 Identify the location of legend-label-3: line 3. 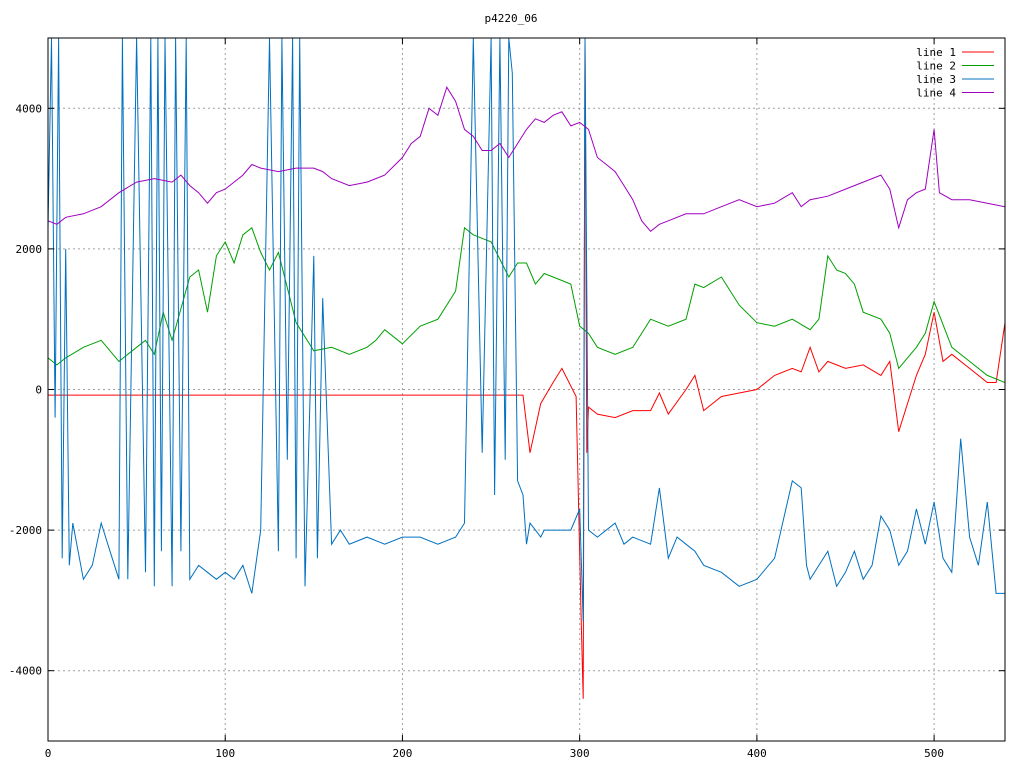
(936, 79).